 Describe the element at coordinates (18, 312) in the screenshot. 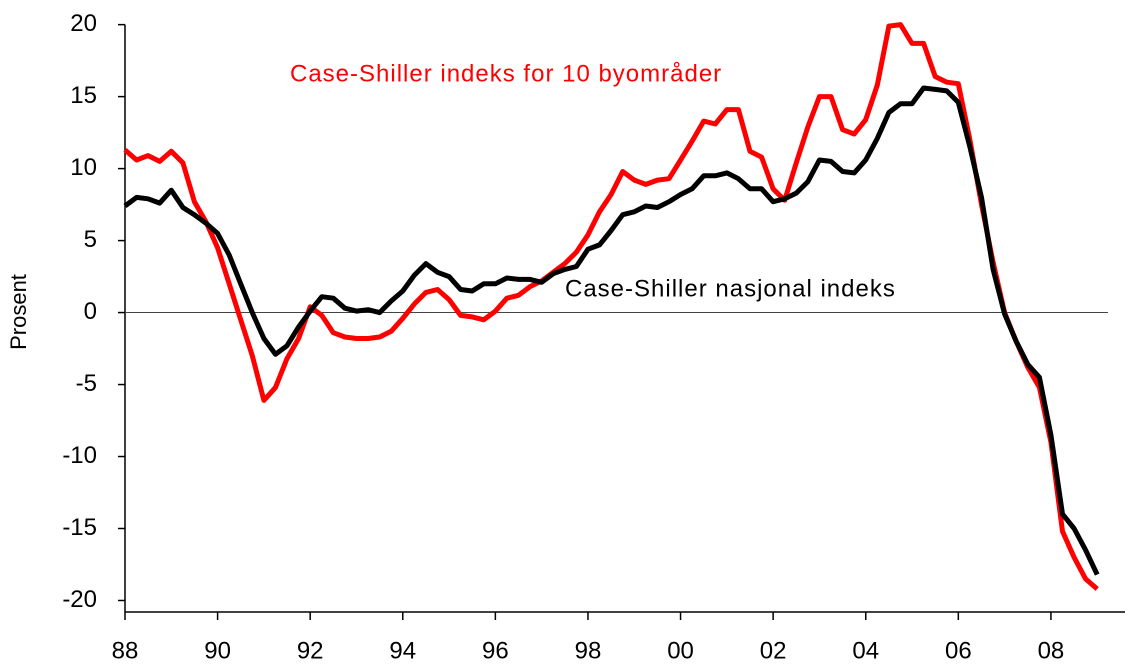

I see `y-axis-label: Prosent` at that location.